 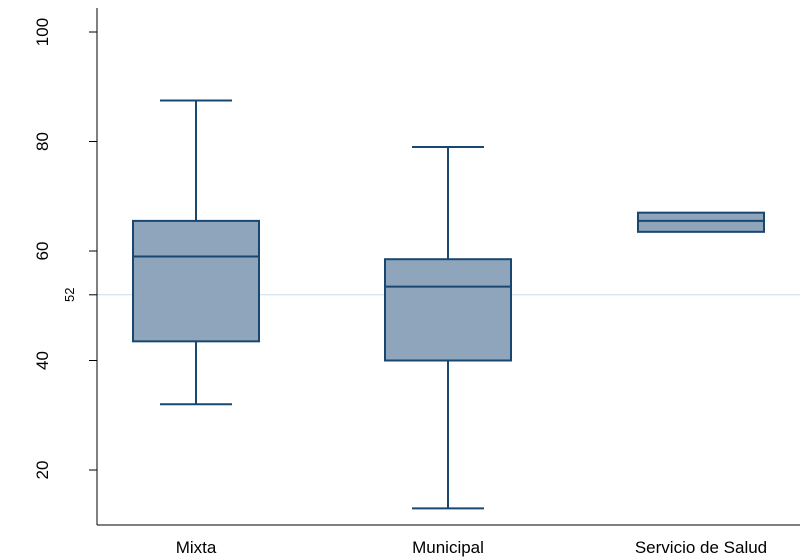 I want to click on reference-line-label: 52, so click(x=69, y=295).